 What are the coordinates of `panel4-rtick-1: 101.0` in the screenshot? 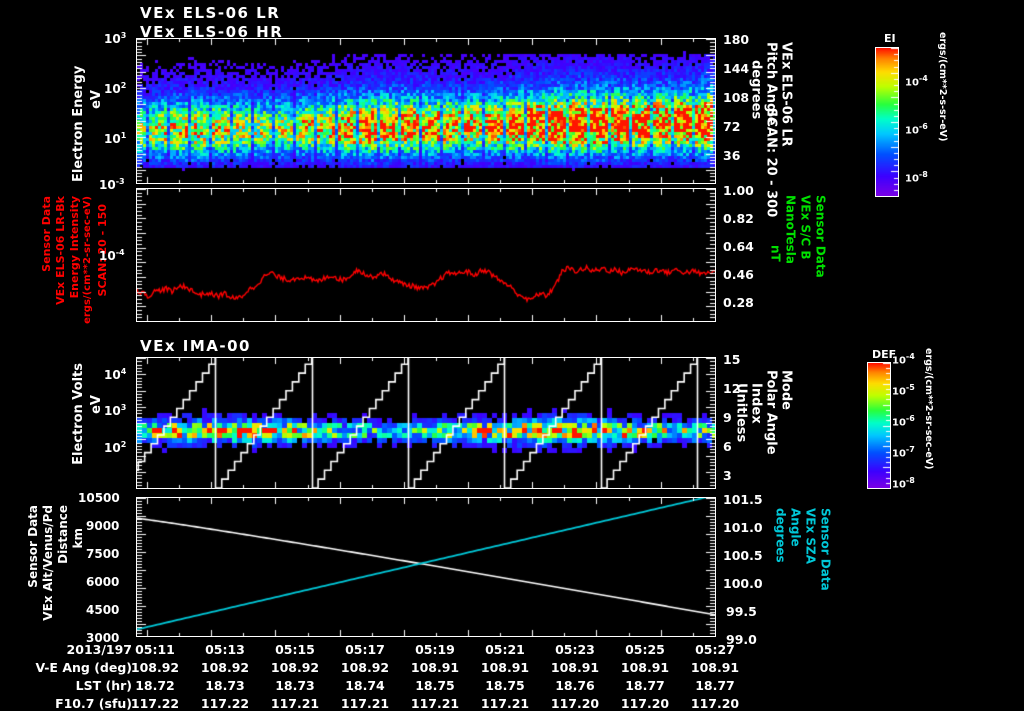 It's located at (743, 527).